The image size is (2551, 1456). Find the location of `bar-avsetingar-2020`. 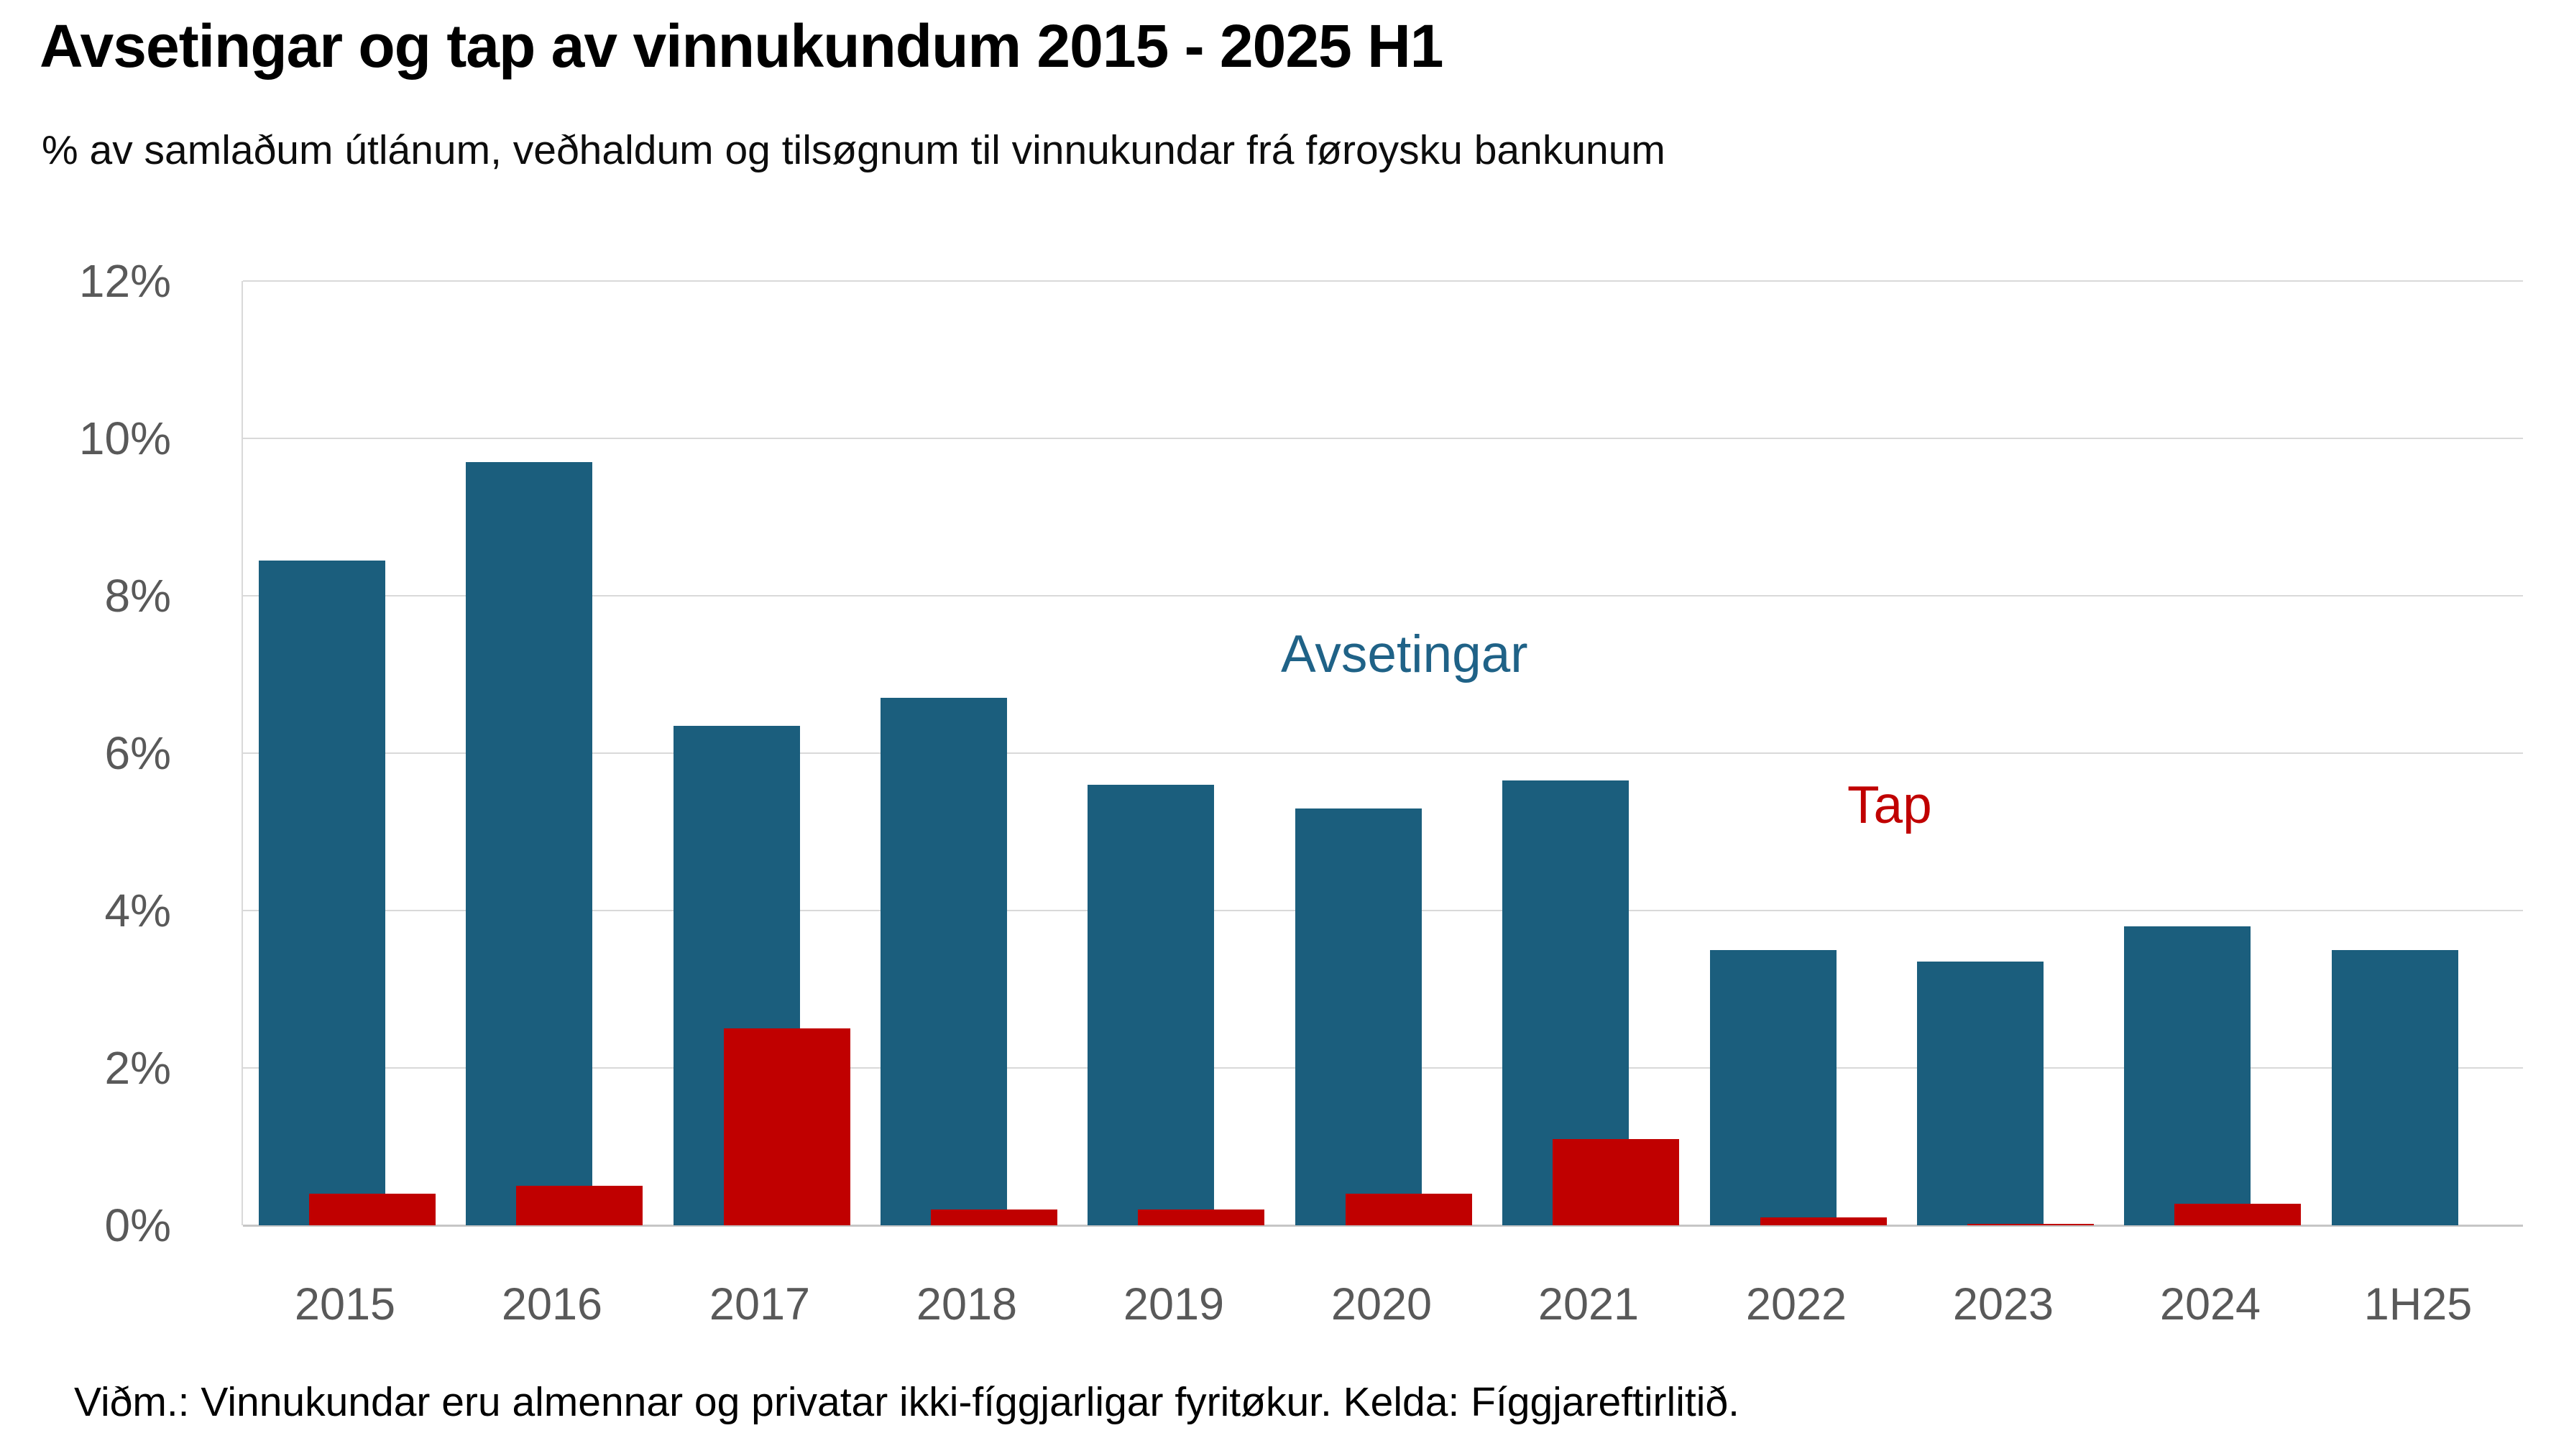

bar-avsetingar-2020 is located at coordinates (1358, 1016).